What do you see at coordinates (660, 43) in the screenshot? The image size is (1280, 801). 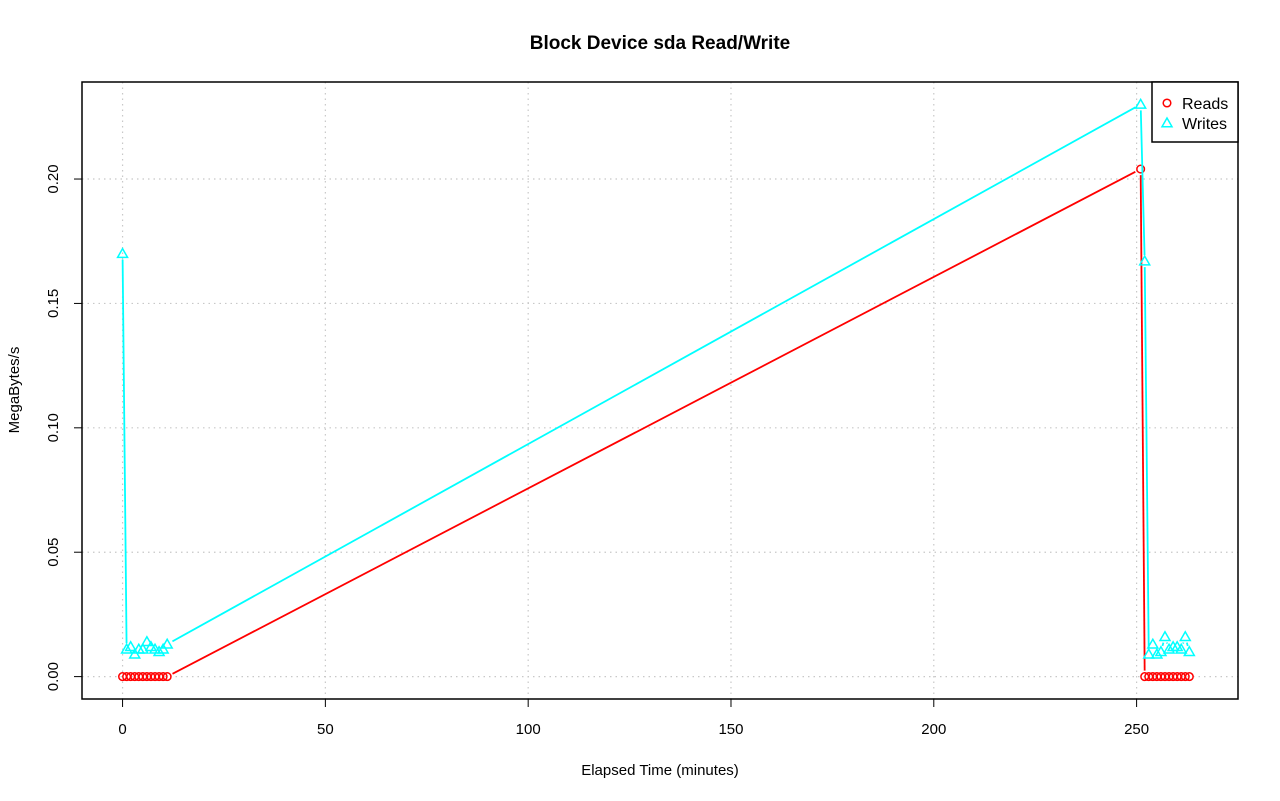 I see `chart-title: Block Device sda Read/Write` at bounding box center [660, 43].